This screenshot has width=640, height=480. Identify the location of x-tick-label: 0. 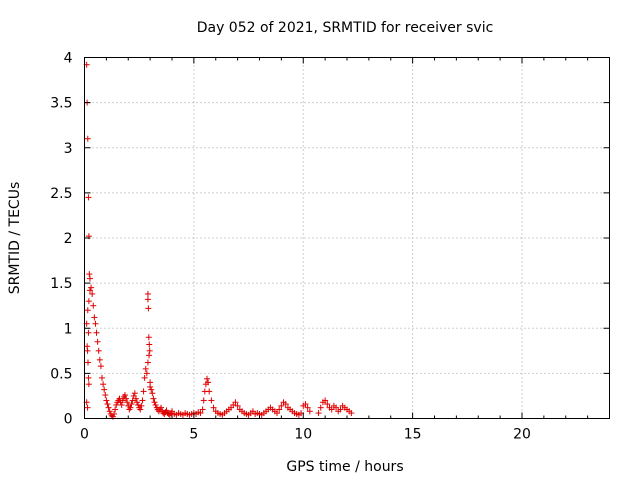
(84, 435).